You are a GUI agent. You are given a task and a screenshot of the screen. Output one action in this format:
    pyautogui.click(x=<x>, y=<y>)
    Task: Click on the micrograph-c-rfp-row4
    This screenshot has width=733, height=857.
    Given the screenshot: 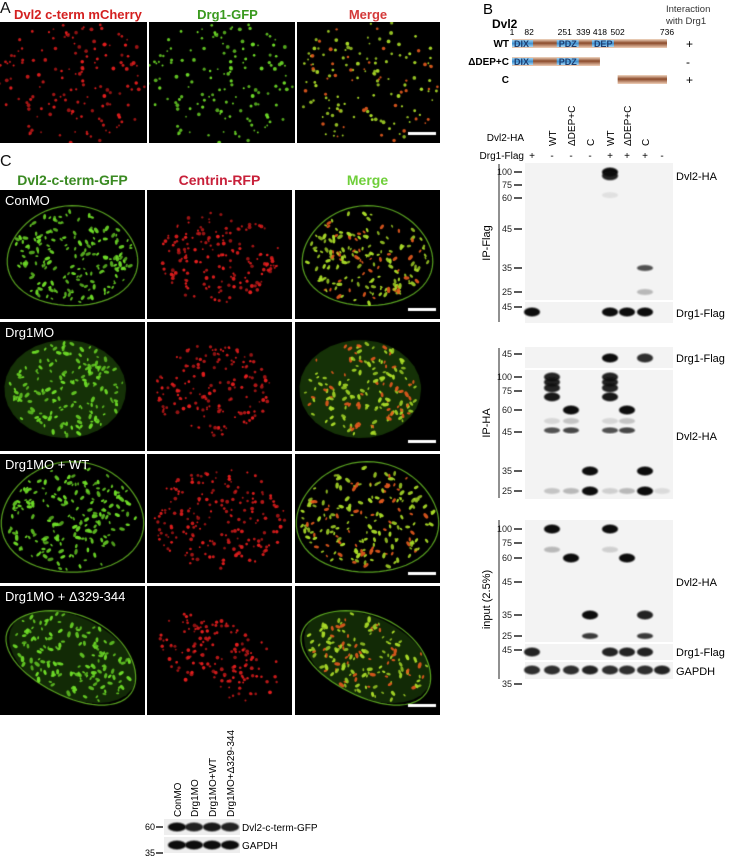 What is the action you would take?
    pyautogui.click(x=219, y=650)
    